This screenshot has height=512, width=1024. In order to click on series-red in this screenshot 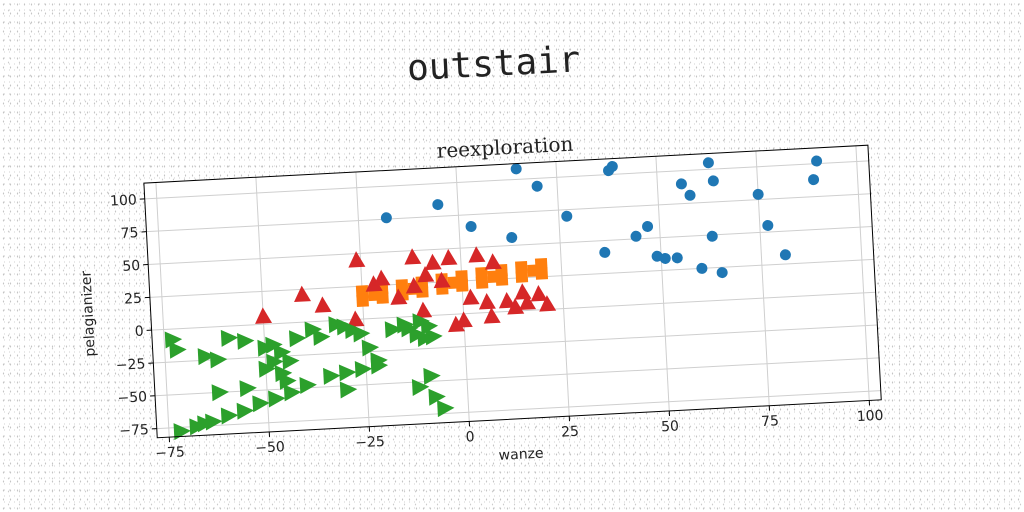, I will do `click(406, 289)`.